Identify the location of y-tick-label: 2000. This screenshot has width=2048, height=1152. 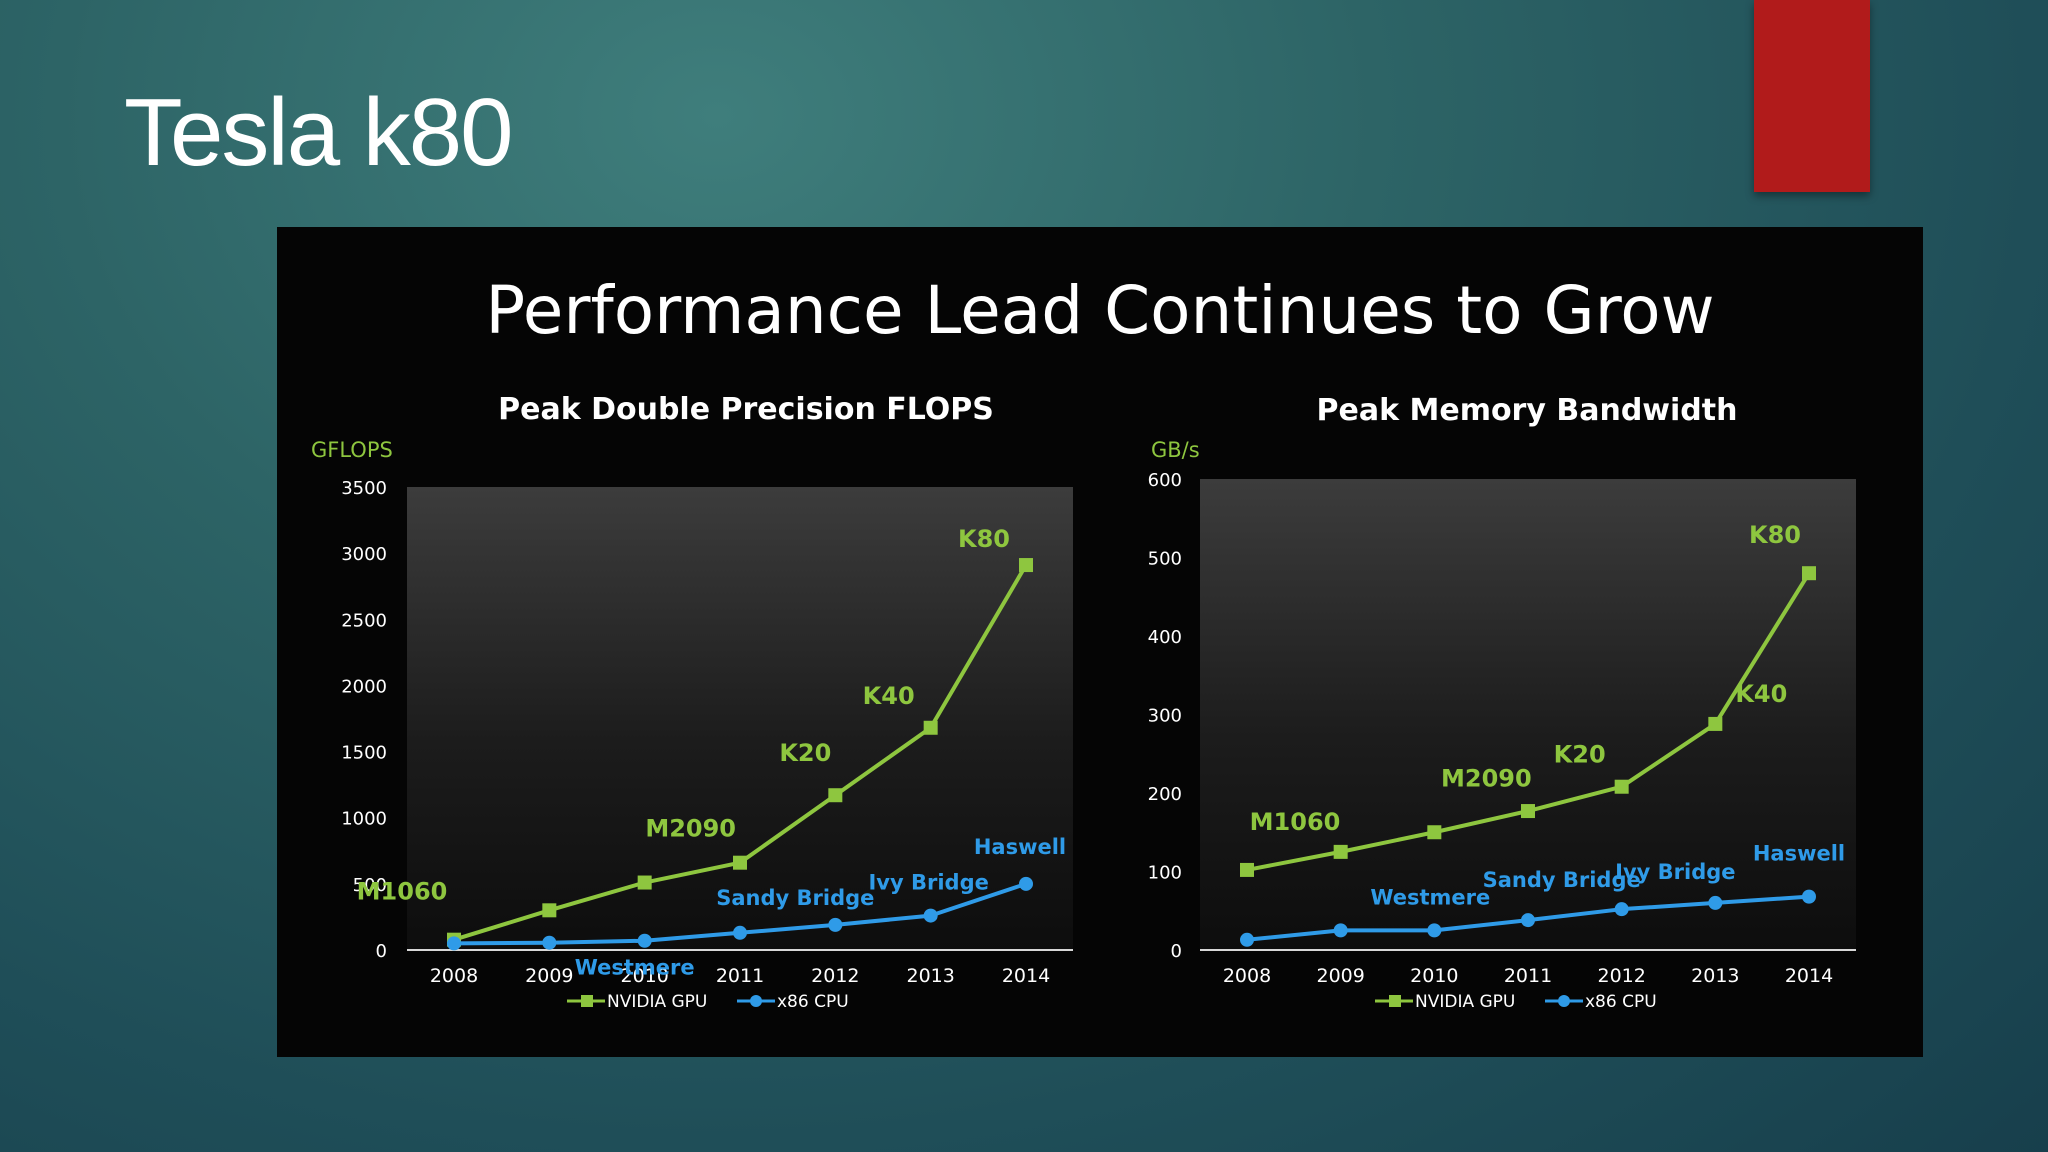
(364, 686).